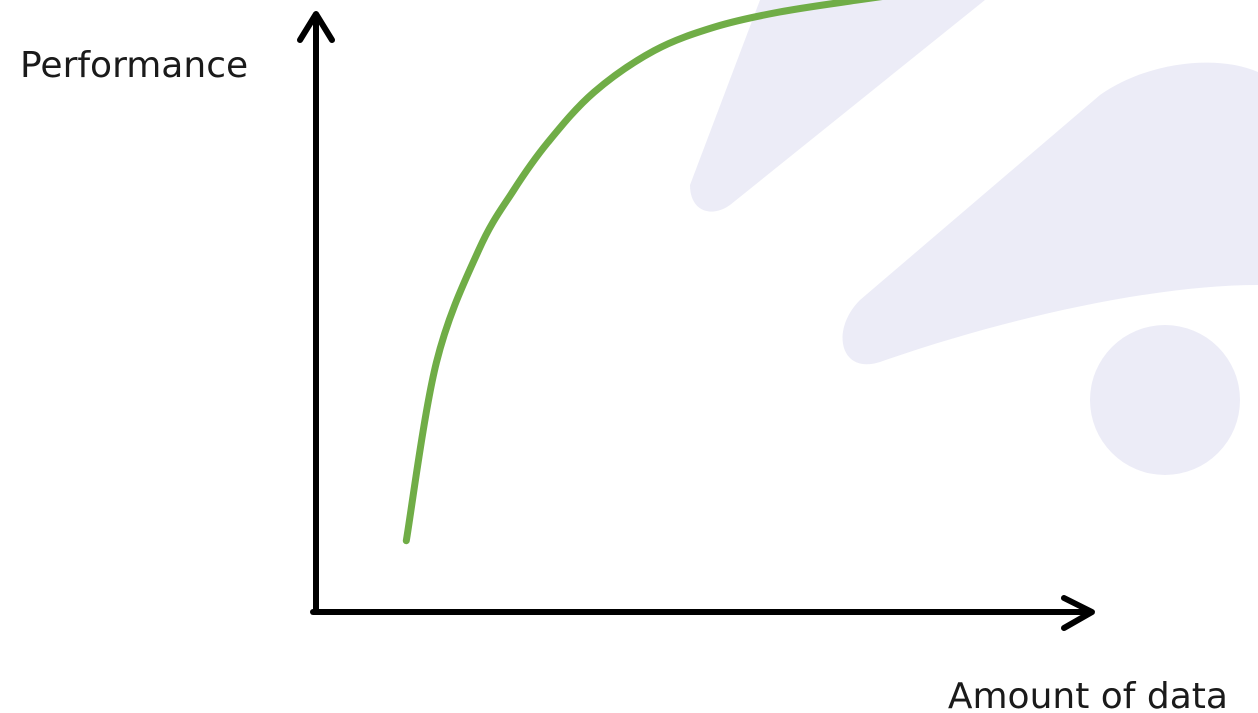  What do you see at coordinates (1165, 400) in the screenshot?
I see `watermark-dot` at bounding box center [1165, 400].